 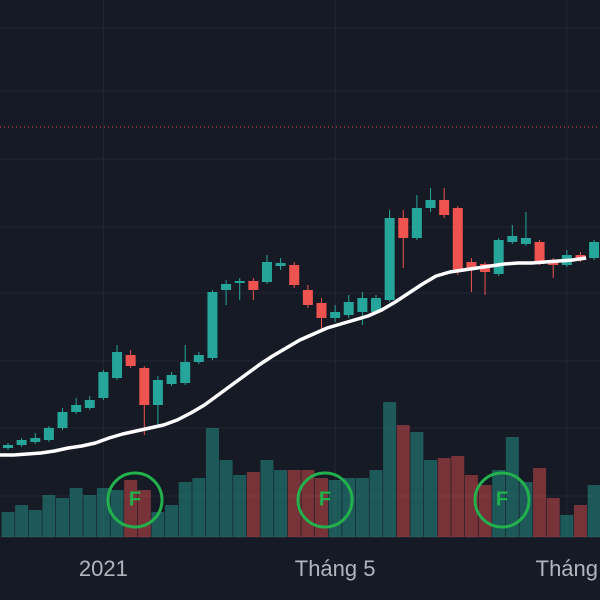 I want to click on x-tick-label: 2021, so click(x=103, y=568).